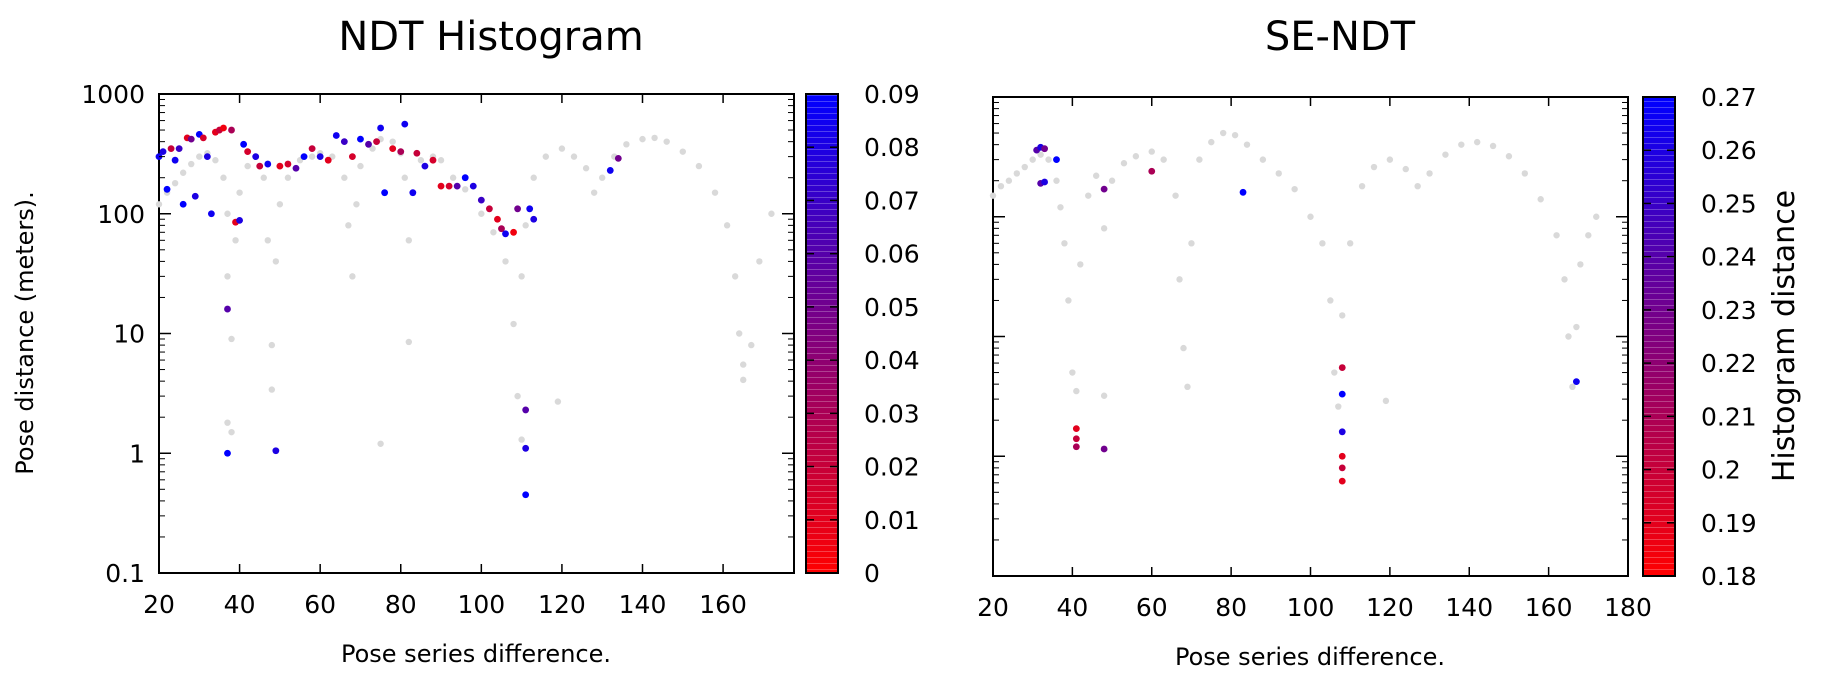 The image size is (1822, 682). Describe the element at coordinates (1729, 203) in the screenshot. I see `colorbar-tick-label: 0.25` at that location.